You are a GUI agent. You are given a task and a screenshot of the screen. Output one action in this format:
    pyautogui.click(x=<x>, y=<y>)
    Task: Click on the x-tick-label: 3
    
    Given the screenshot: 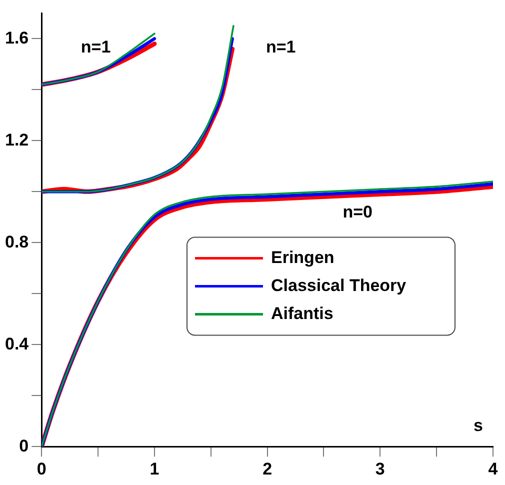 What is the action you would take?
    pyautogui.click(x=380, y=468)
    